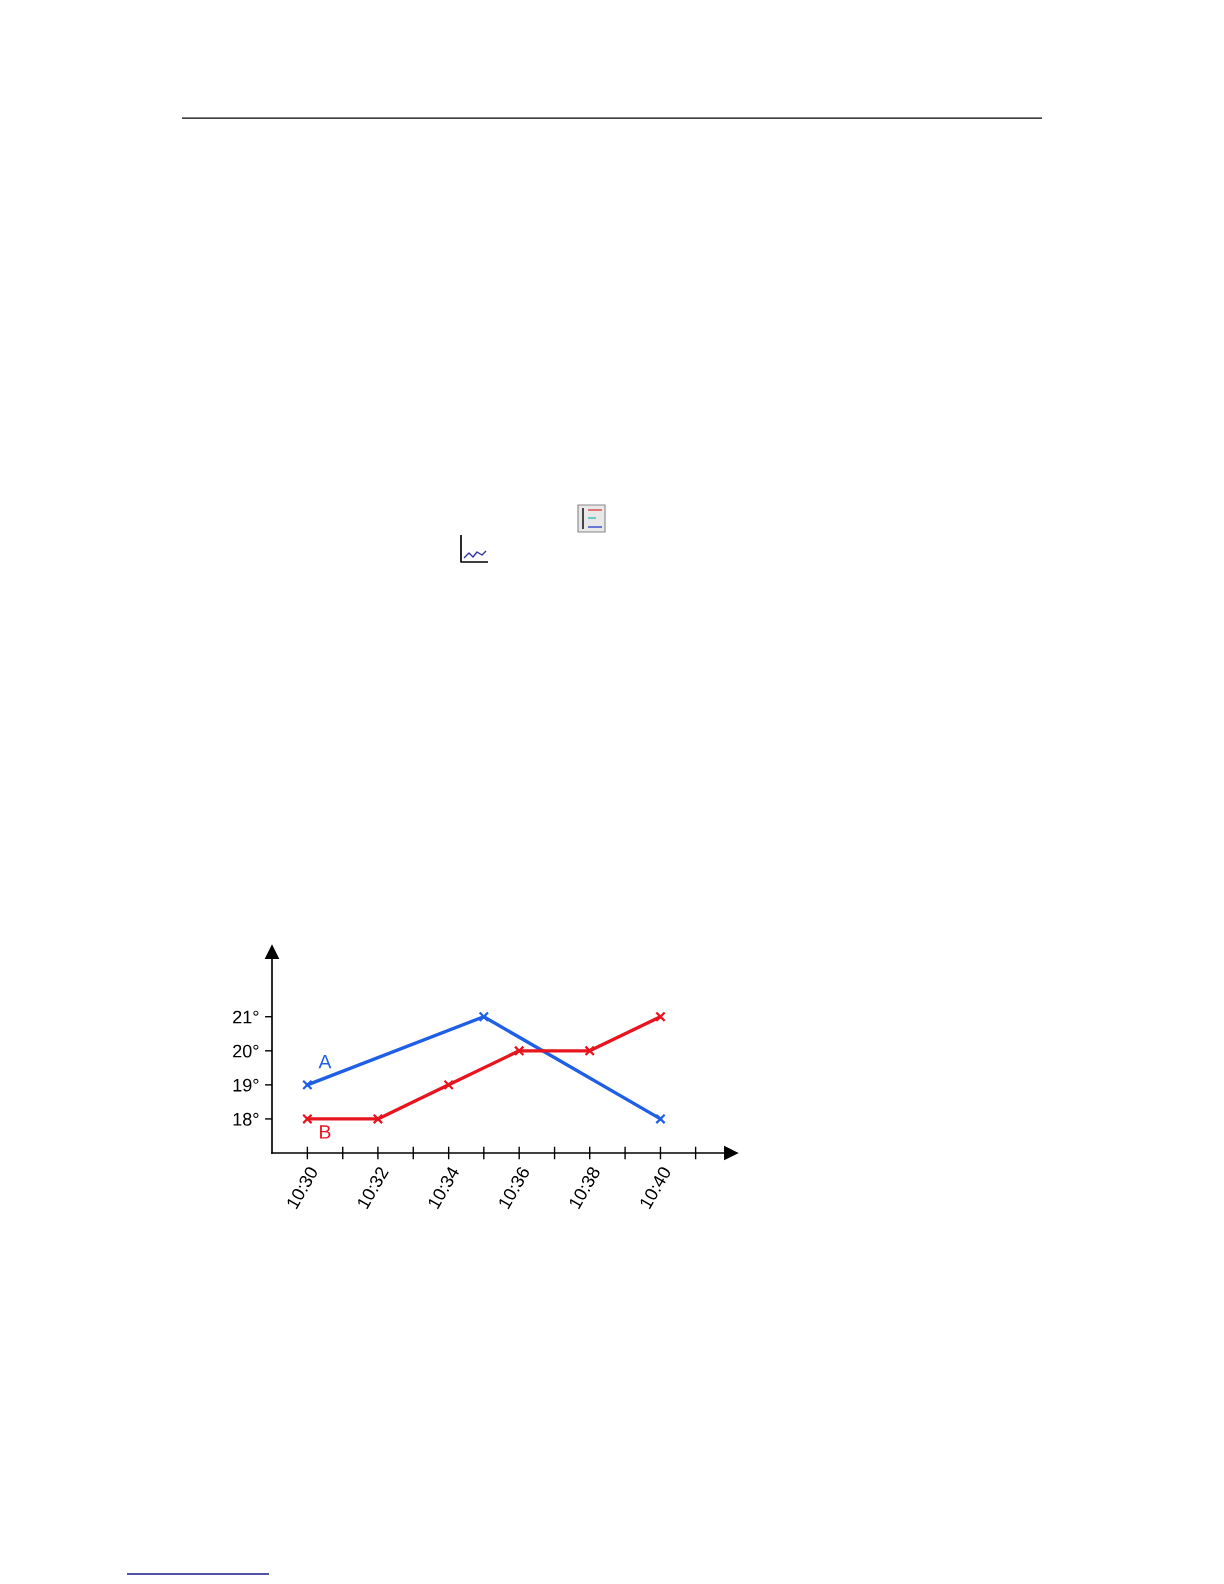  Describe the element at coordinates (325, 1132) in the screenshot. I see `series-label: B` at that location.